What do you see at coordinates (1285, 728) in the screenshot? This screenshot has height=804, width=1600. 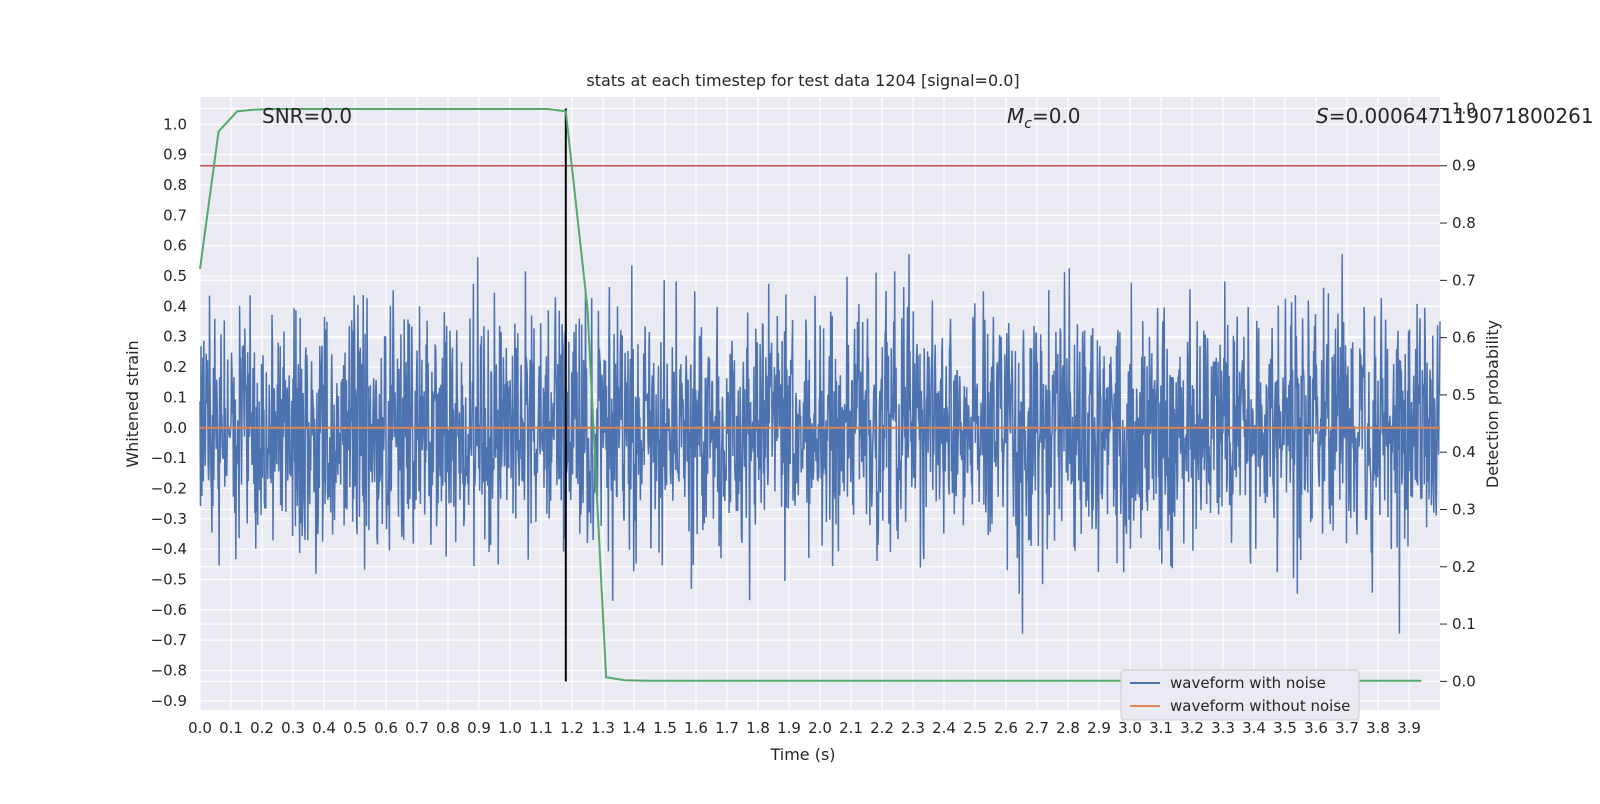 I see `x-tick-label: 3.5` at bounding box center [1285, 728].